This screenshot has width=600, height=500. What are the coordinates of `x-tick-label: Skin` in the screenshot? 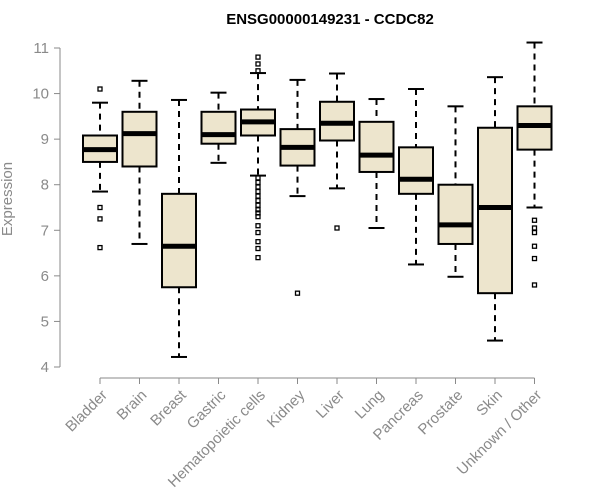 It's located at (489, 403).